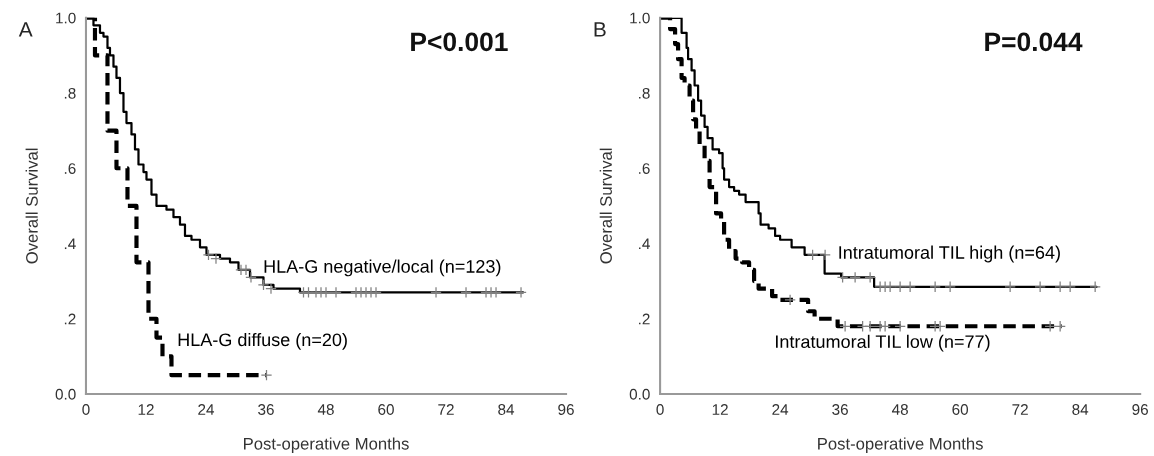 Image resolution: width=1154 pixels, height=456 pixels. Describe the element at coordinates (25, 29) in the screenshot. I see `chart-title: A` at that location.